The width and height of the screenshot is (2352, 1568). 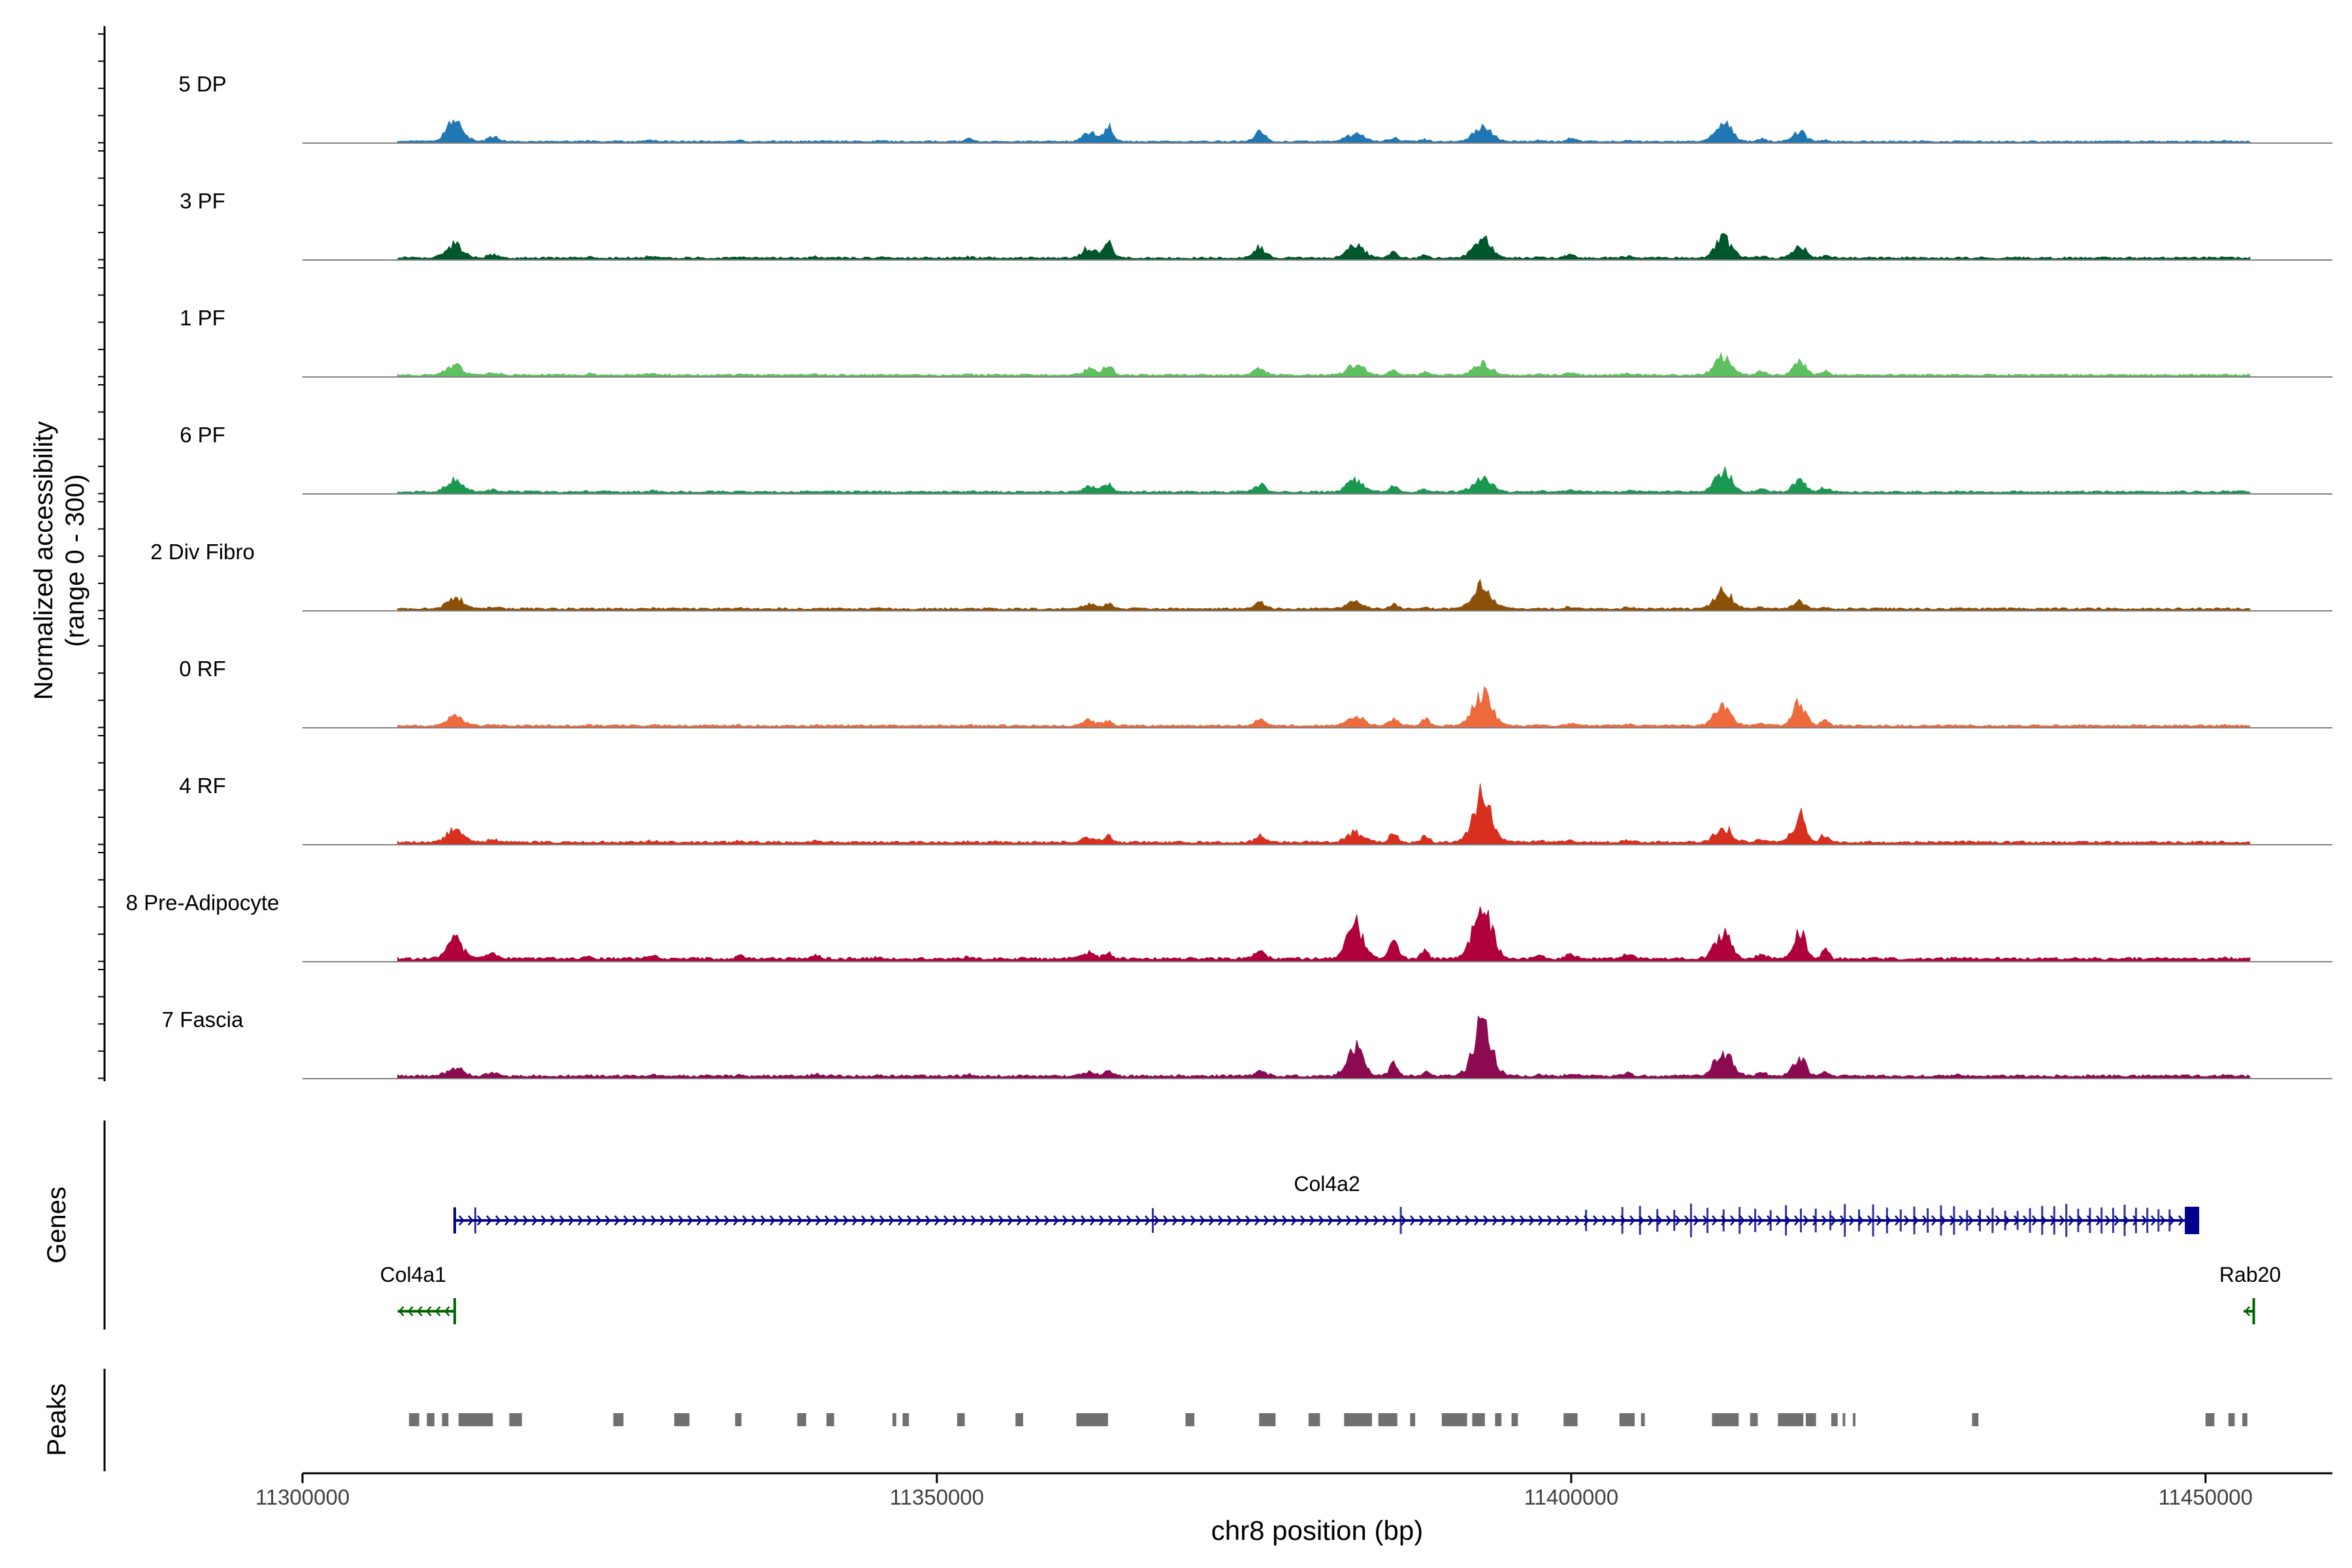 What do you see at coordinates (2206, 1497) in the screenshot?
I see `x-tick-label: 11450000` at bounding box center [2206, 1497].